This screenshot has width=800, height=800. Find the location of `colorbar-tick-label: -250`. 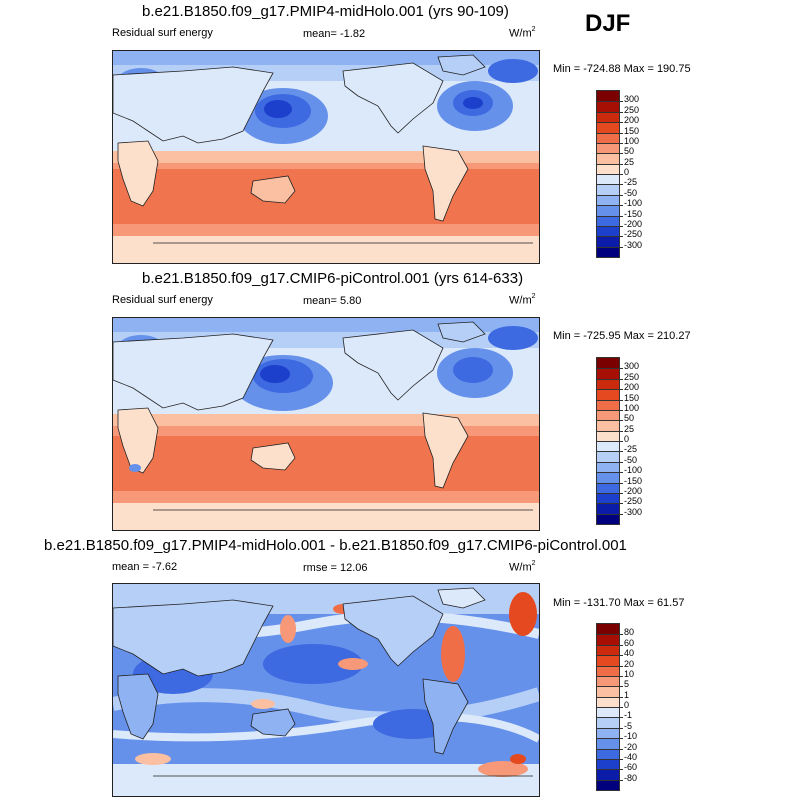

colorbar-tick-label: -250 is located at coordinates (633, 501).